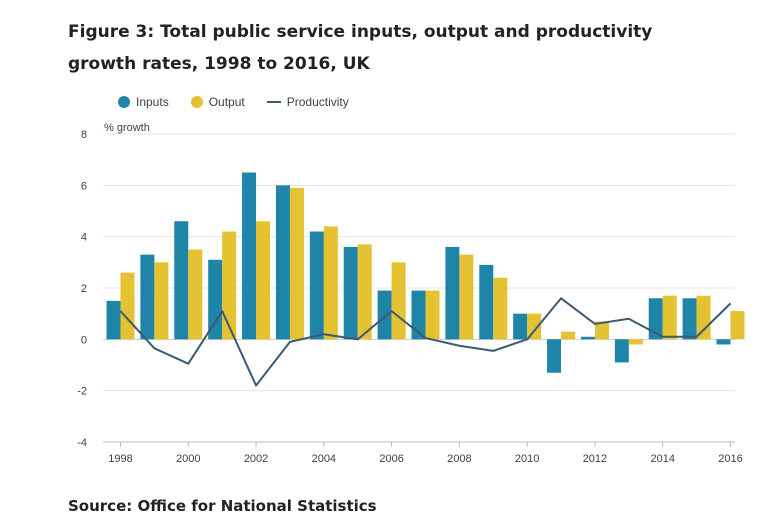 The height and width of the screenshot is (527, 778). Describe the element at coordinates (316, 285) in the screenshot. I see `bar-inputs-2004` at that location.